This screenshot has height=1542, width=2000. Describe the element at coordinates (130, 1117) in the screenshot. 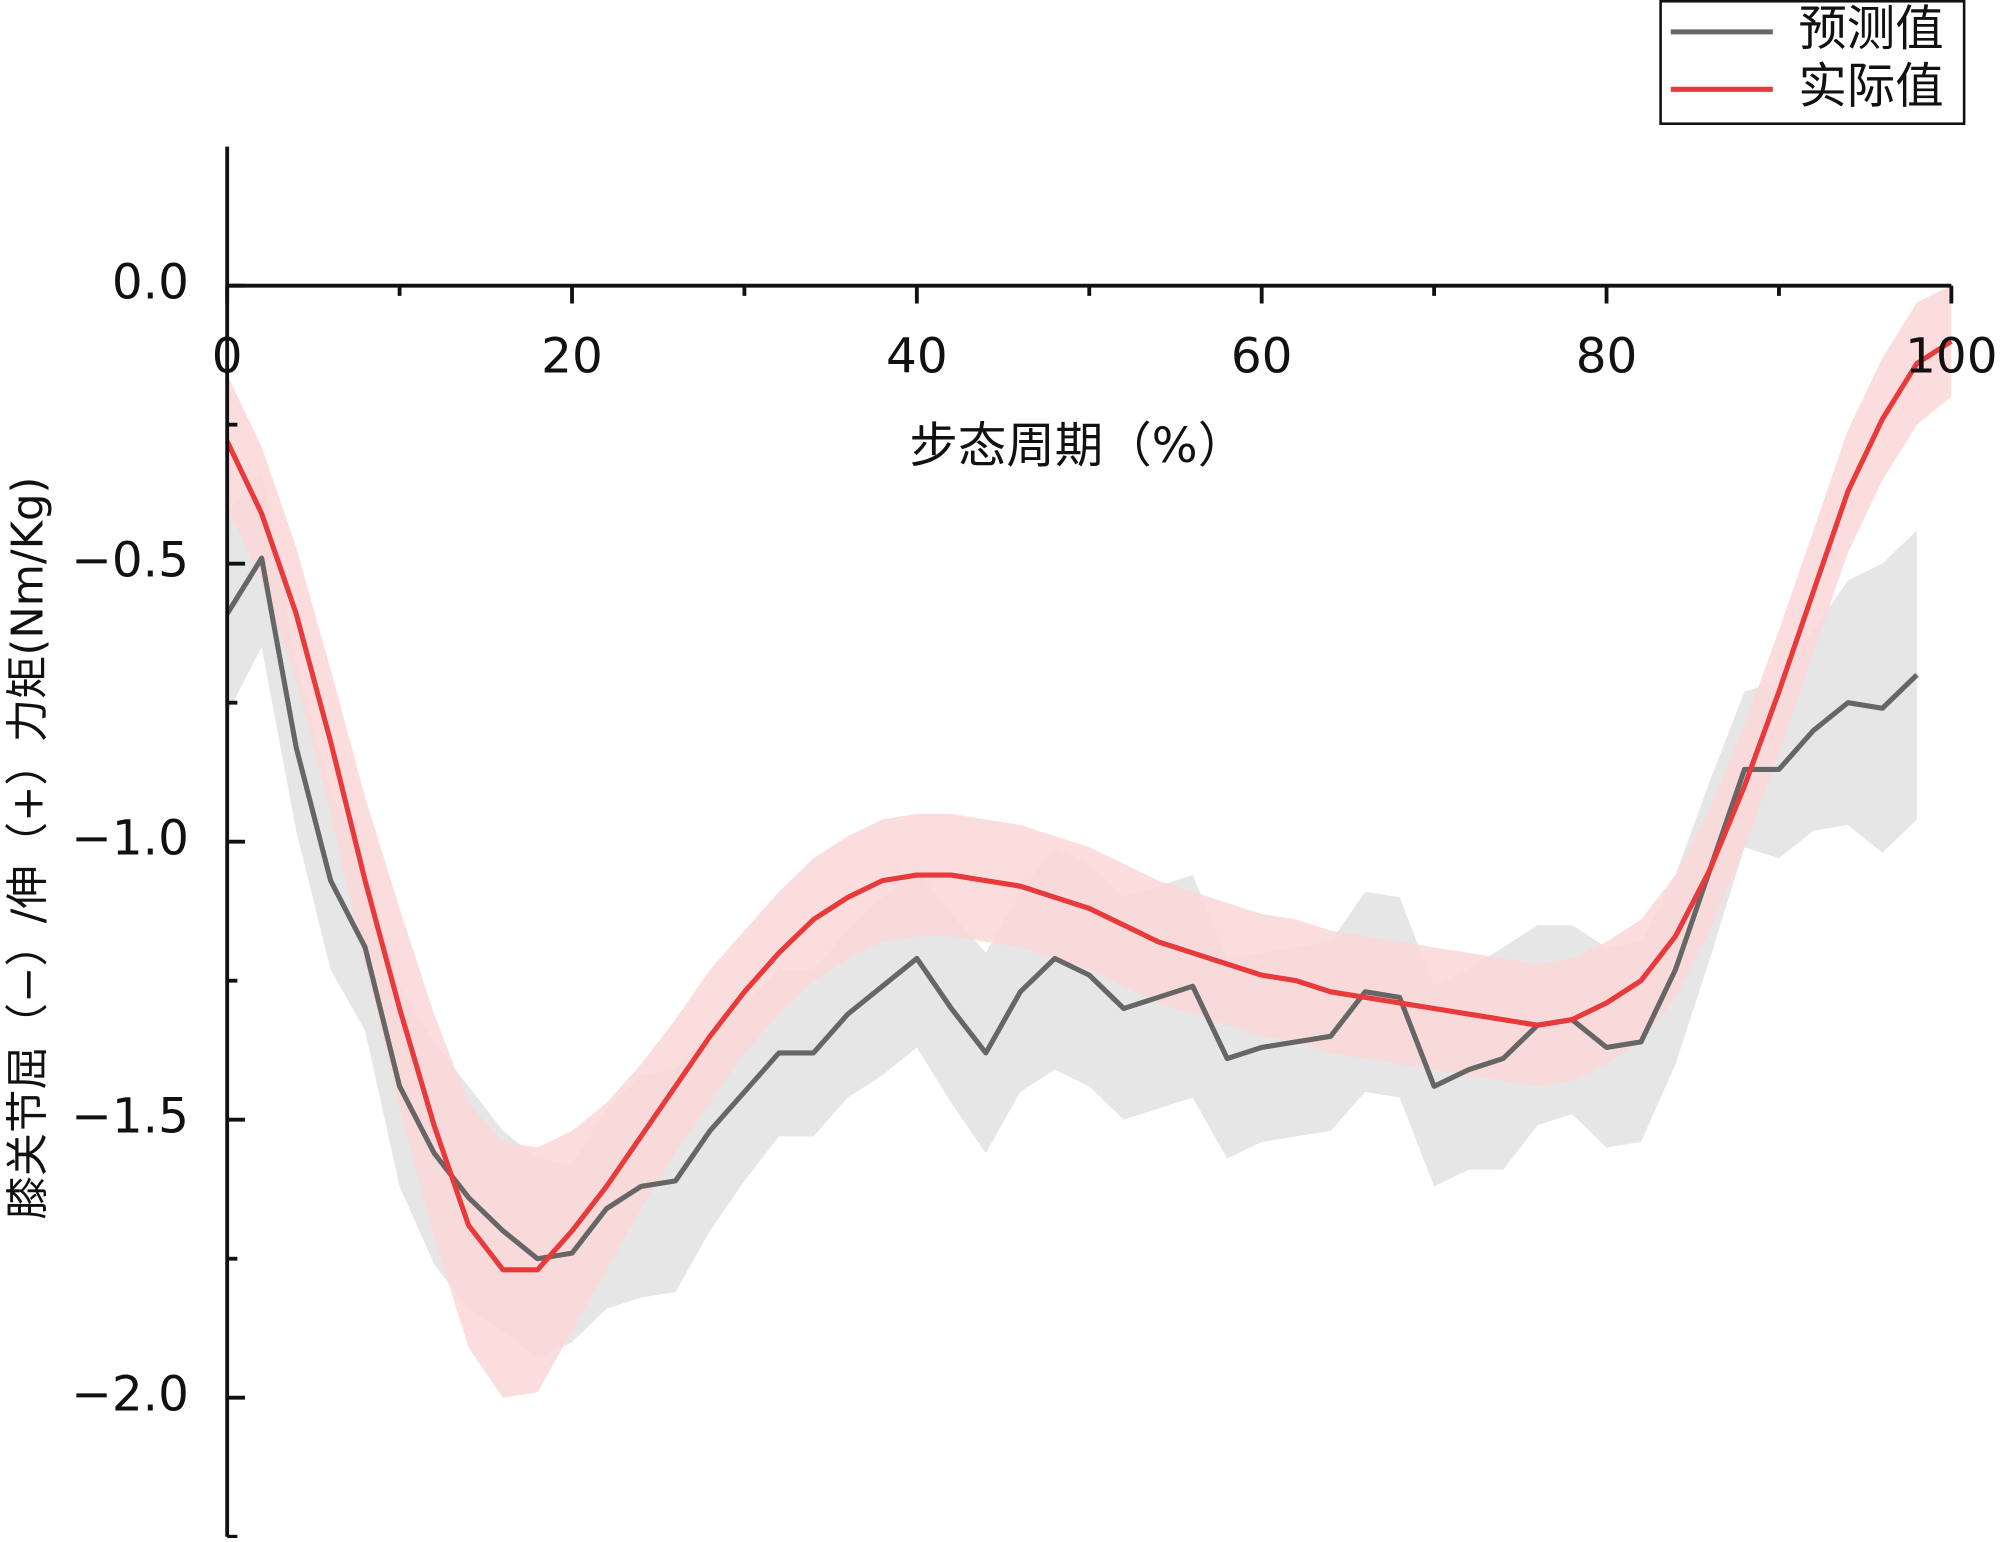

I see `y-tick-label: −1.5` at that location.